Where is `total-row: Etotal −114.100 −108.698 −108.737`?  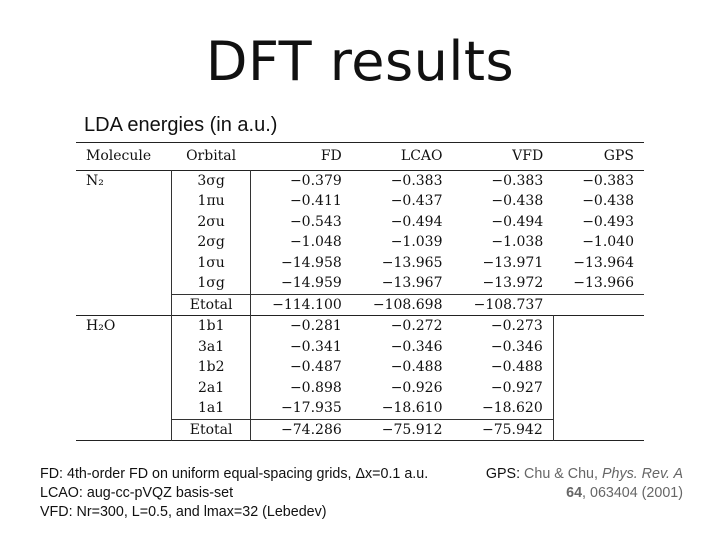
total-row: Etotal −114.100 −108.698 −108.737 is located at coordinates (360, 304).